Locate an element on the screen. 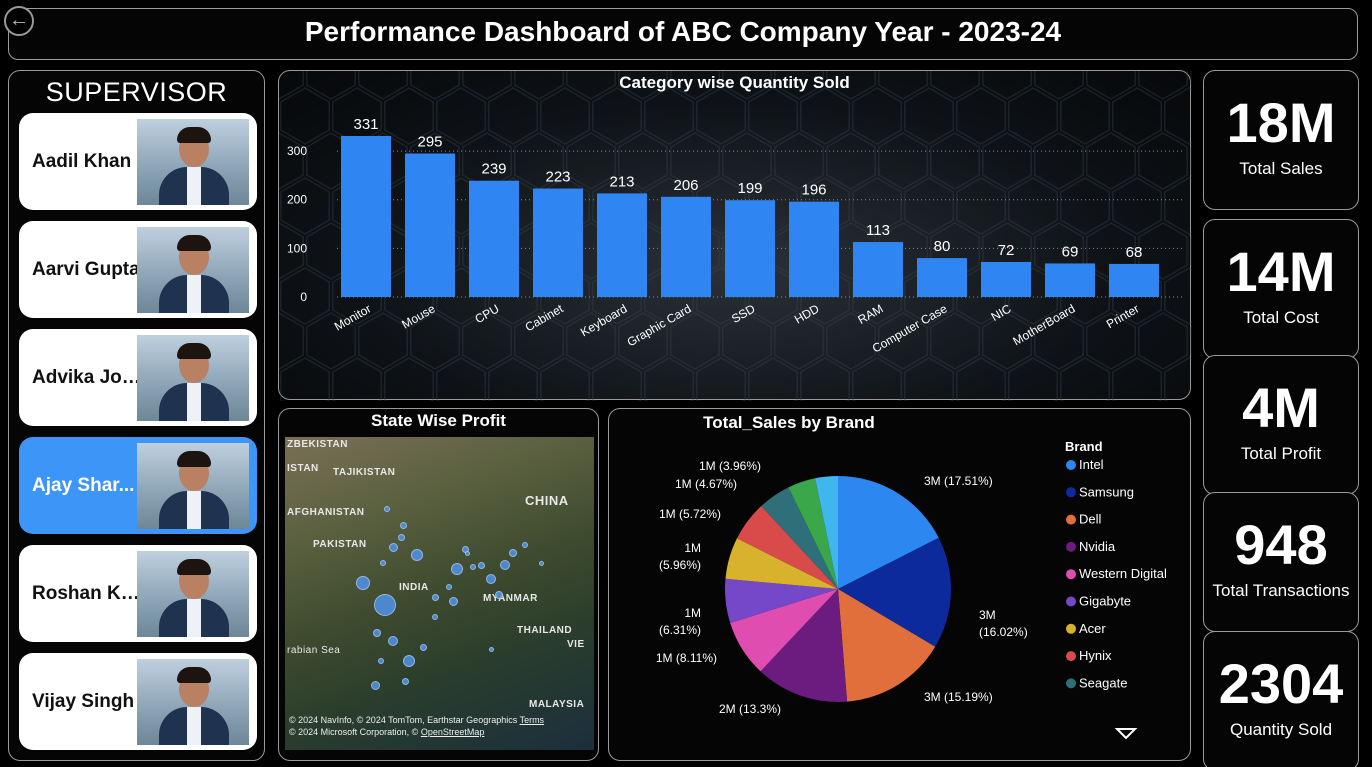  bar-value-label: 80 is located at coordinates (942, 246).